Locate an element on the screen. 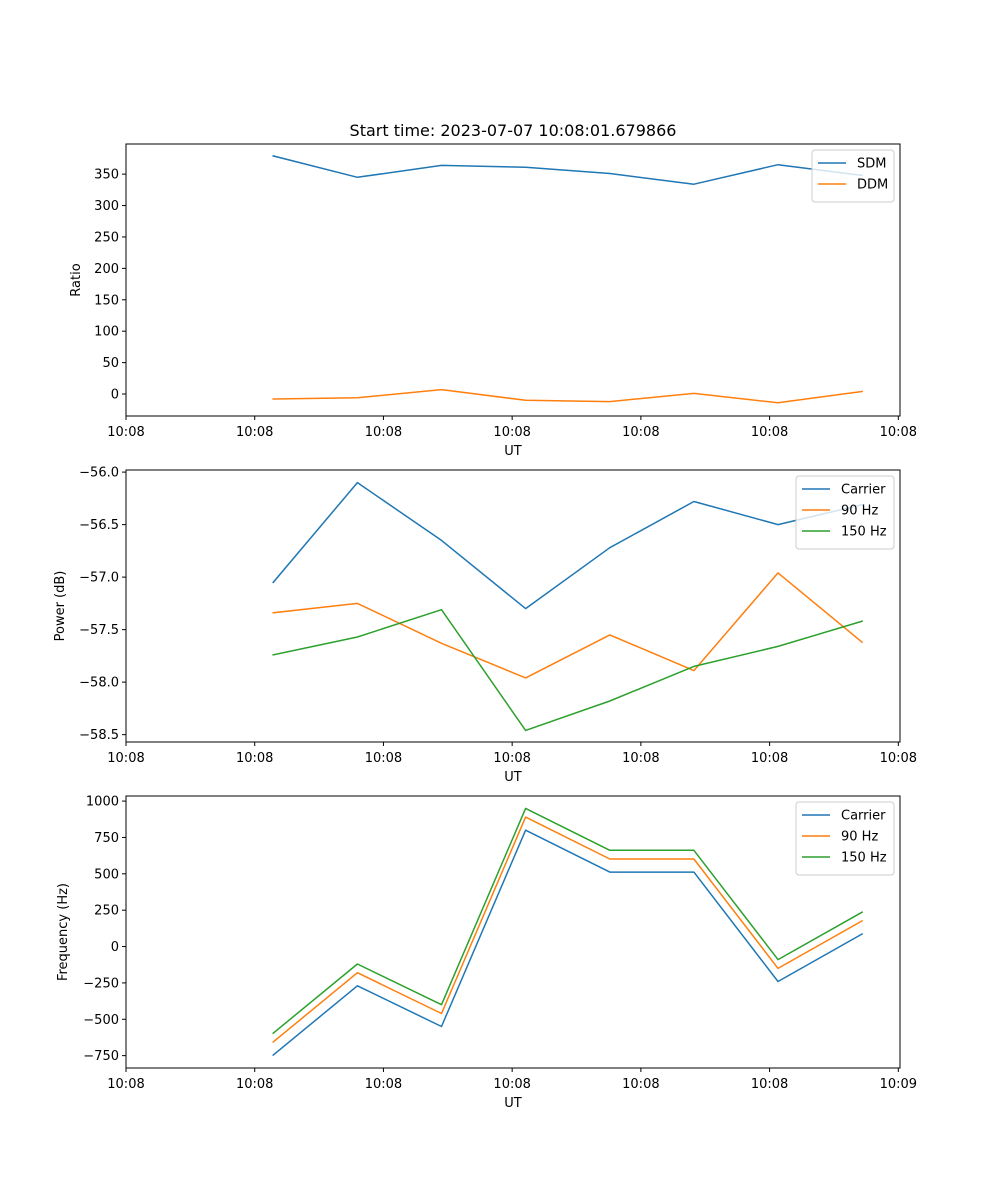  y-tick-label: 300 is located at coordinates (106, 206).